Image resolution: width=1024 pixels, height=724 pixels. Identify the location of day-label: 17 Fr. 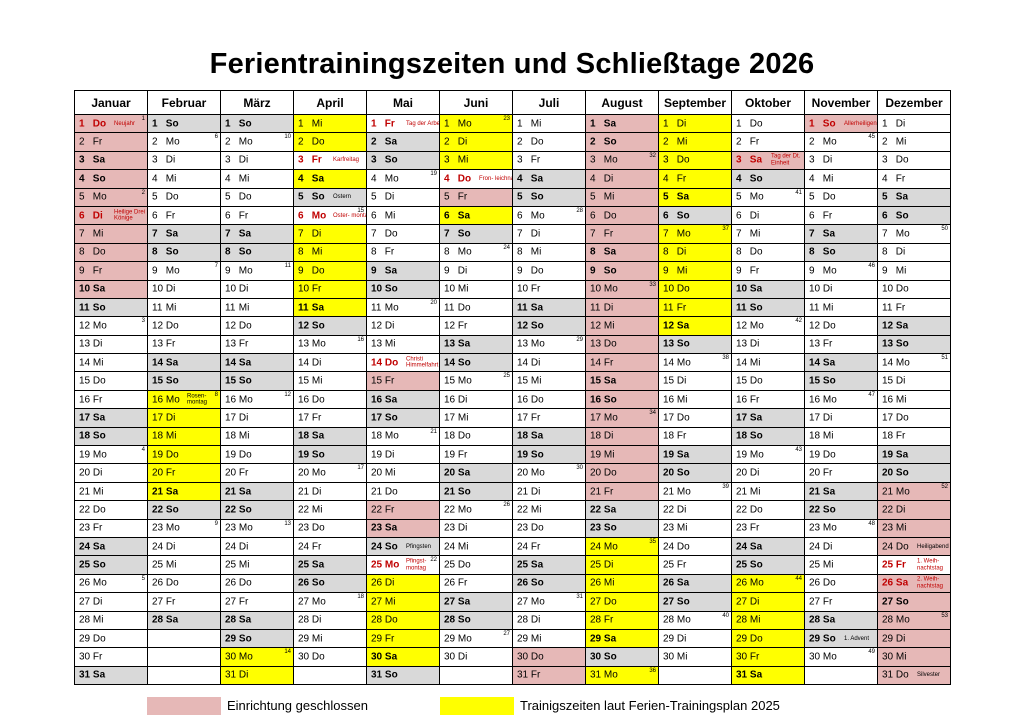
(309, 417).